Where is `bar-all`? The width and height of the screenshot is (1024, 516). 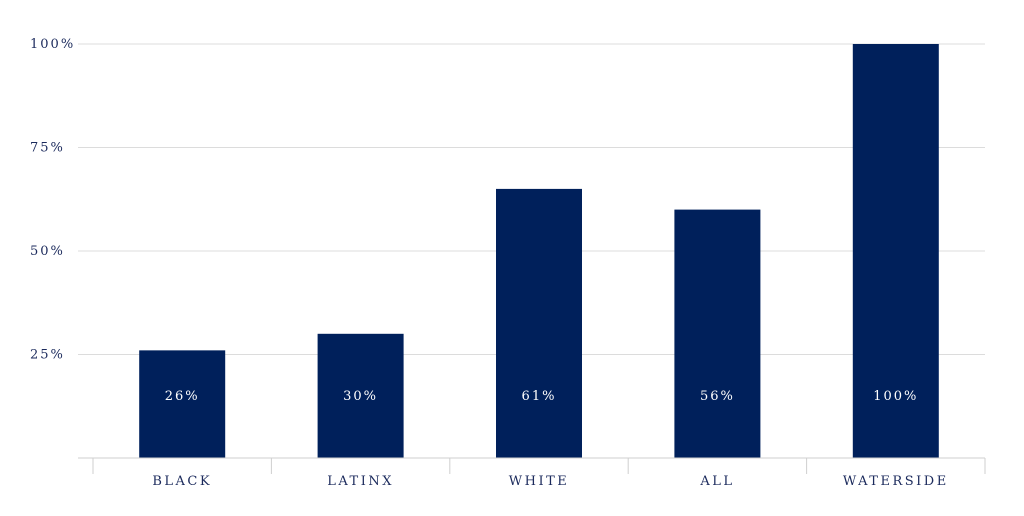 bar-all is located at coordinates (717, 333).